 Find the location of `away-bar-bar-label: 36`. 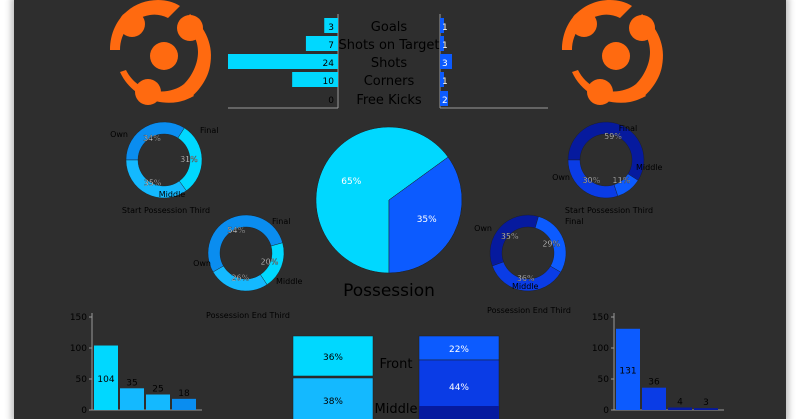

away-bar-bar-label: 36 is located at coordinates (654, 383).